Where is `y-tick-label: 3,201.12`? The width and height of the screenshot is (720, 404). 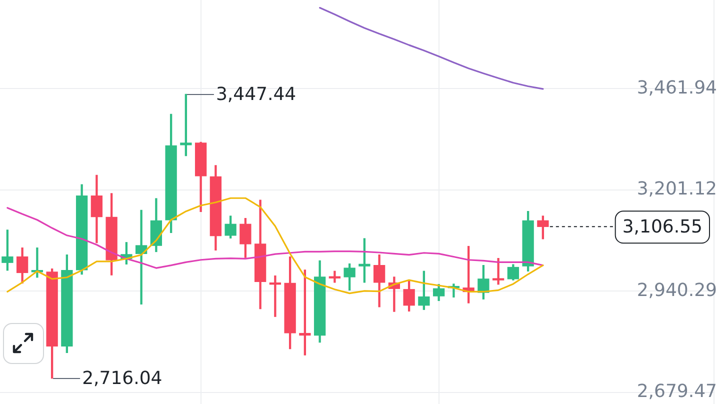
y-tick-label: 3,201.12 is located at coordinates (676, 189).